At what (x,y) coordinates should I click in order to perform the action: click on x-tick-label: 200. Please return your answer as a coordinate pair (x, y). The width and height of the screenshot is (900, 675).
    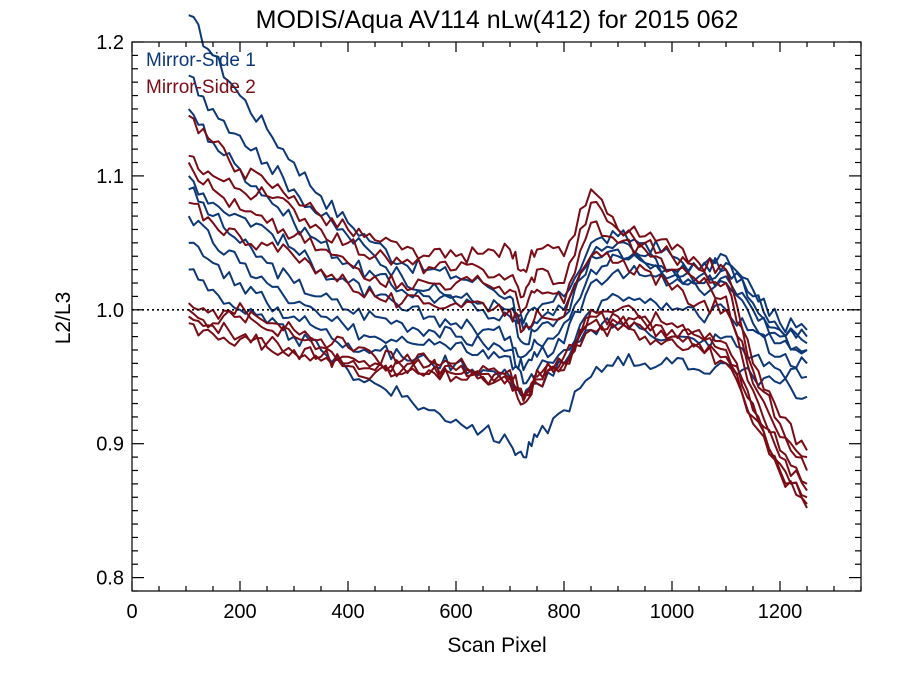
    Looking at the image, I should click on (239, 612).